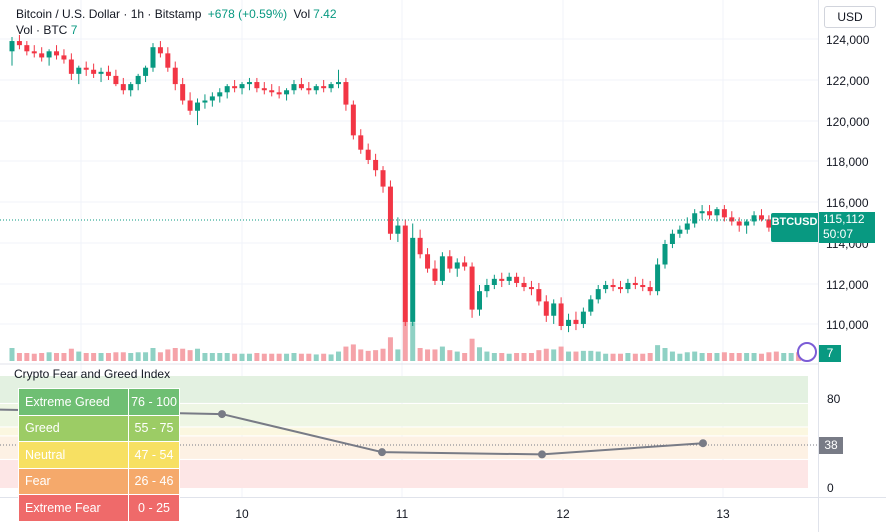 This screenshot has width=886, height=532. Describe the element at coordinates (109, 14) in the screenshot. I see `symbol-title: Bitcoin / U.S. Dollar · 1h · Bitstamp` at that location.